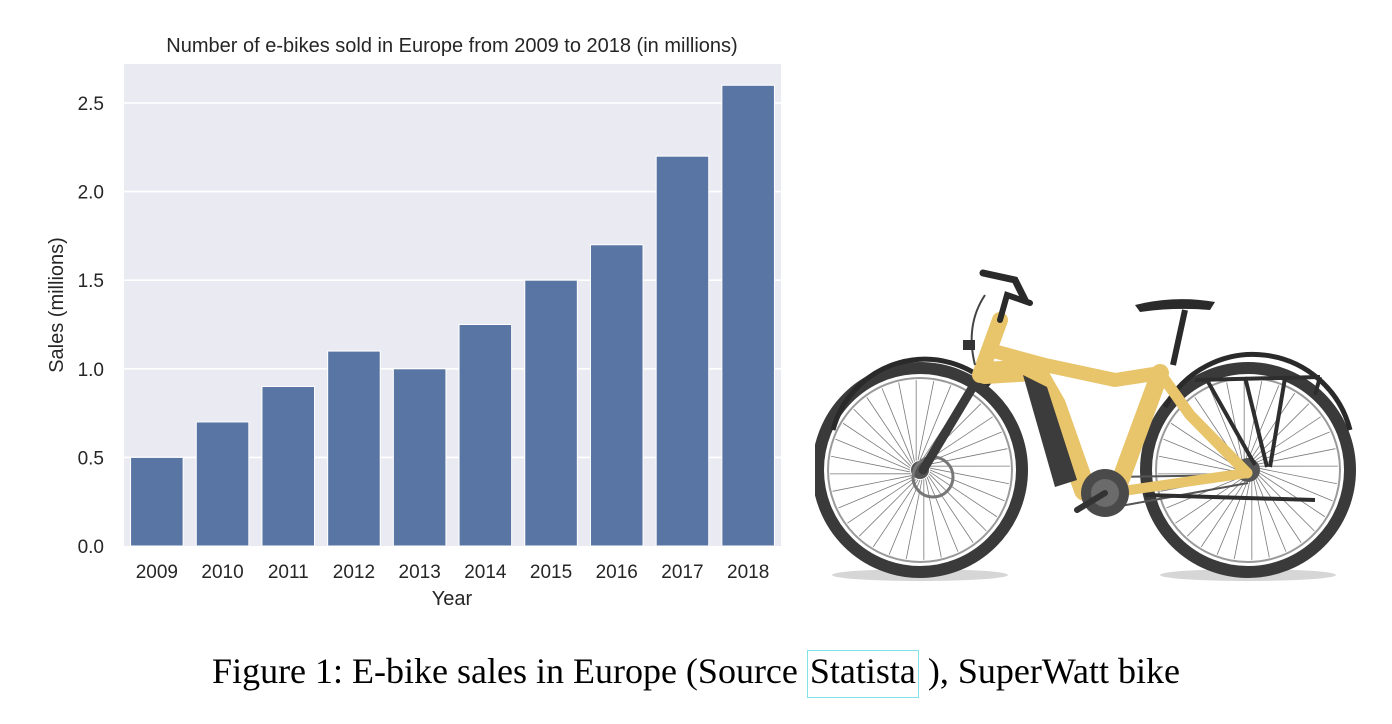 The width and height of the screenshot is (1392, 724). Describe the element at coordinates (682, 351) in the screenshot. I see `bar-2017` at that location.